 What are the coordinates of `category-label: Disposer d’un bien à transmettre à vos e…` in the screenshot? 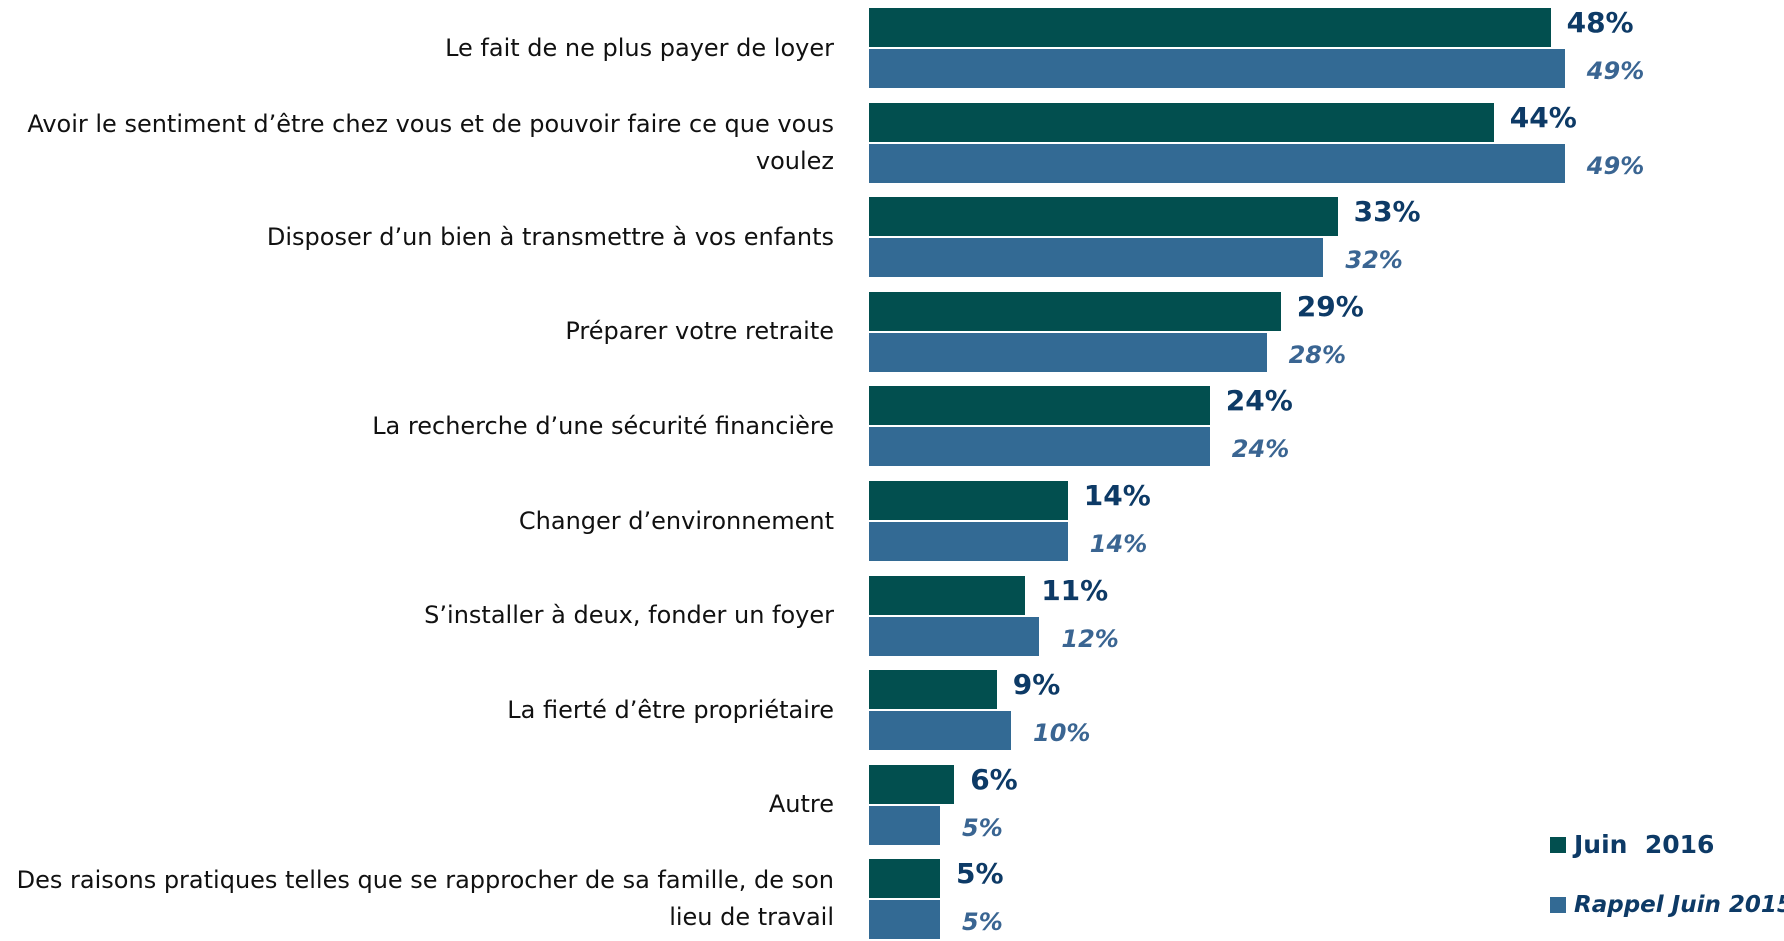 It's located at (550, 236).